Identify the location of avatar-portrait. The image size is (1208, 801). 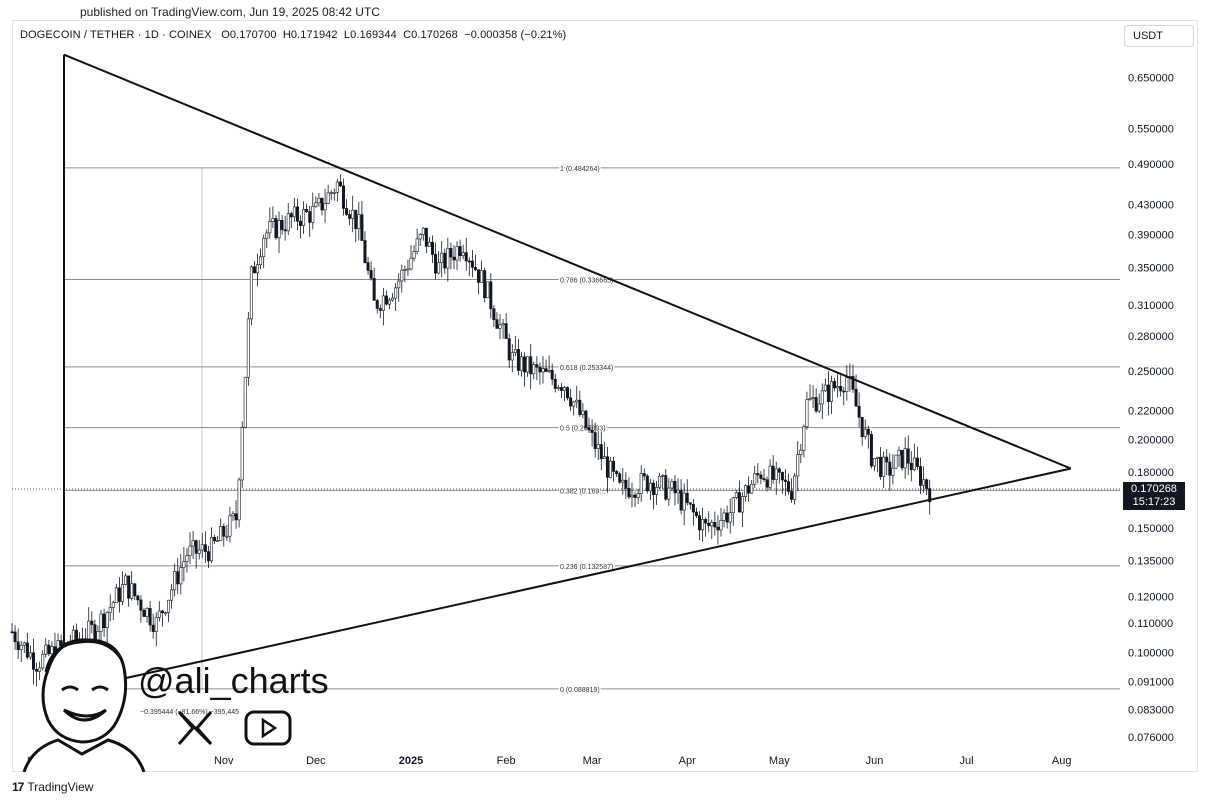
(84, 705).